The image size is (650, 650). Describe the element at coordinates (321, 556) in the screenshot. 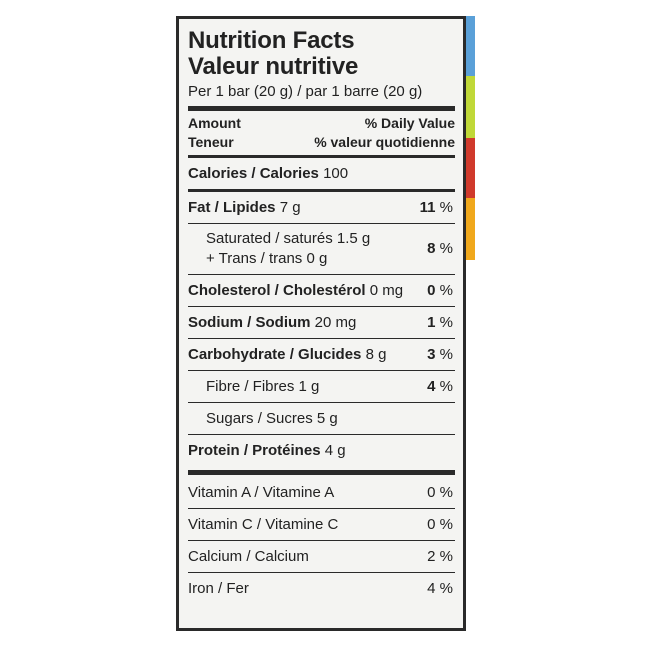

I see `vitamin-row: Calcium / Calcium 2 %` at that location.